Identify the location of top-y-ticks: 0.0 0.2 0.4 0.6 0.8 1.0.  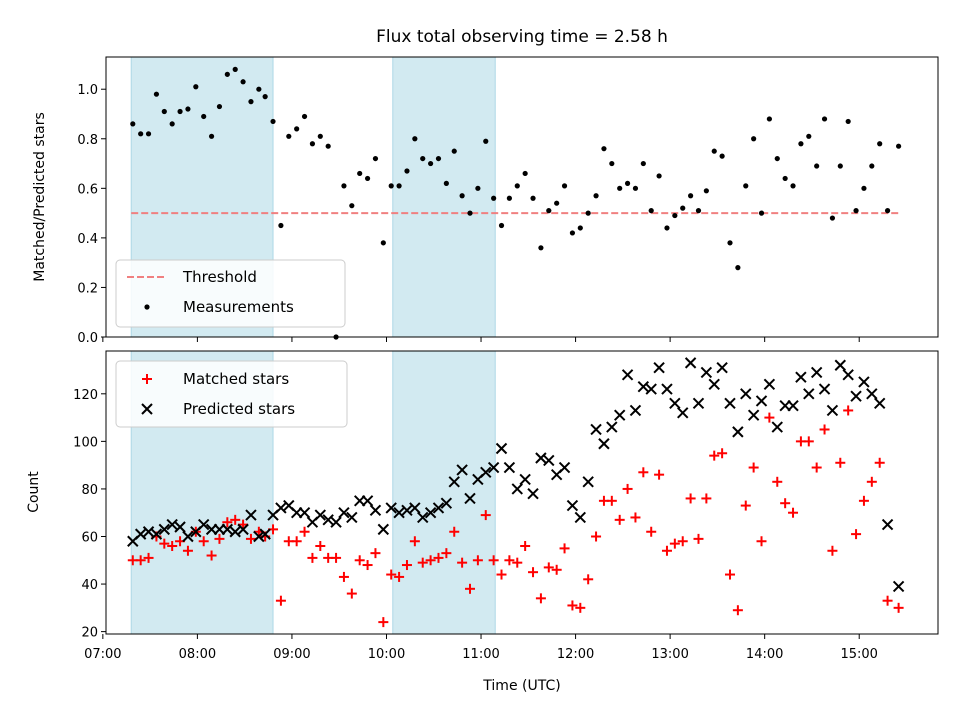
(91, 214).